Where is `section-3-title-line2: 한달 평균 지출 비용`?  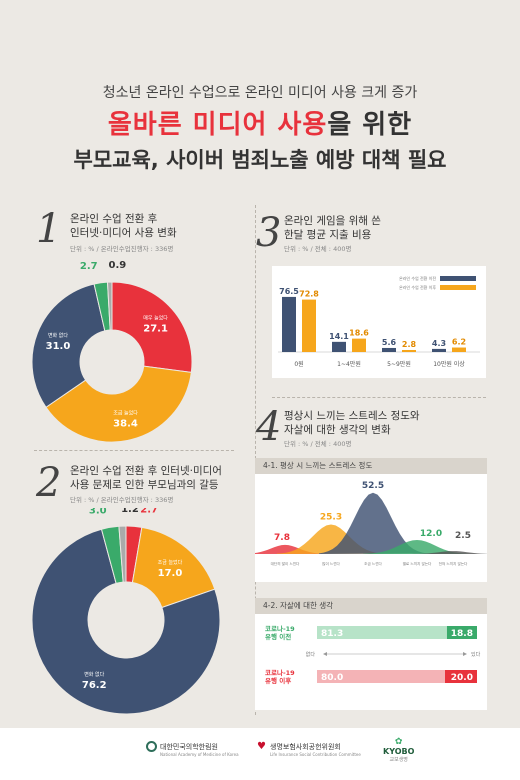
section-3-title-line2: 한달 평균 지출 비용 is located at coordinates (328, 235).